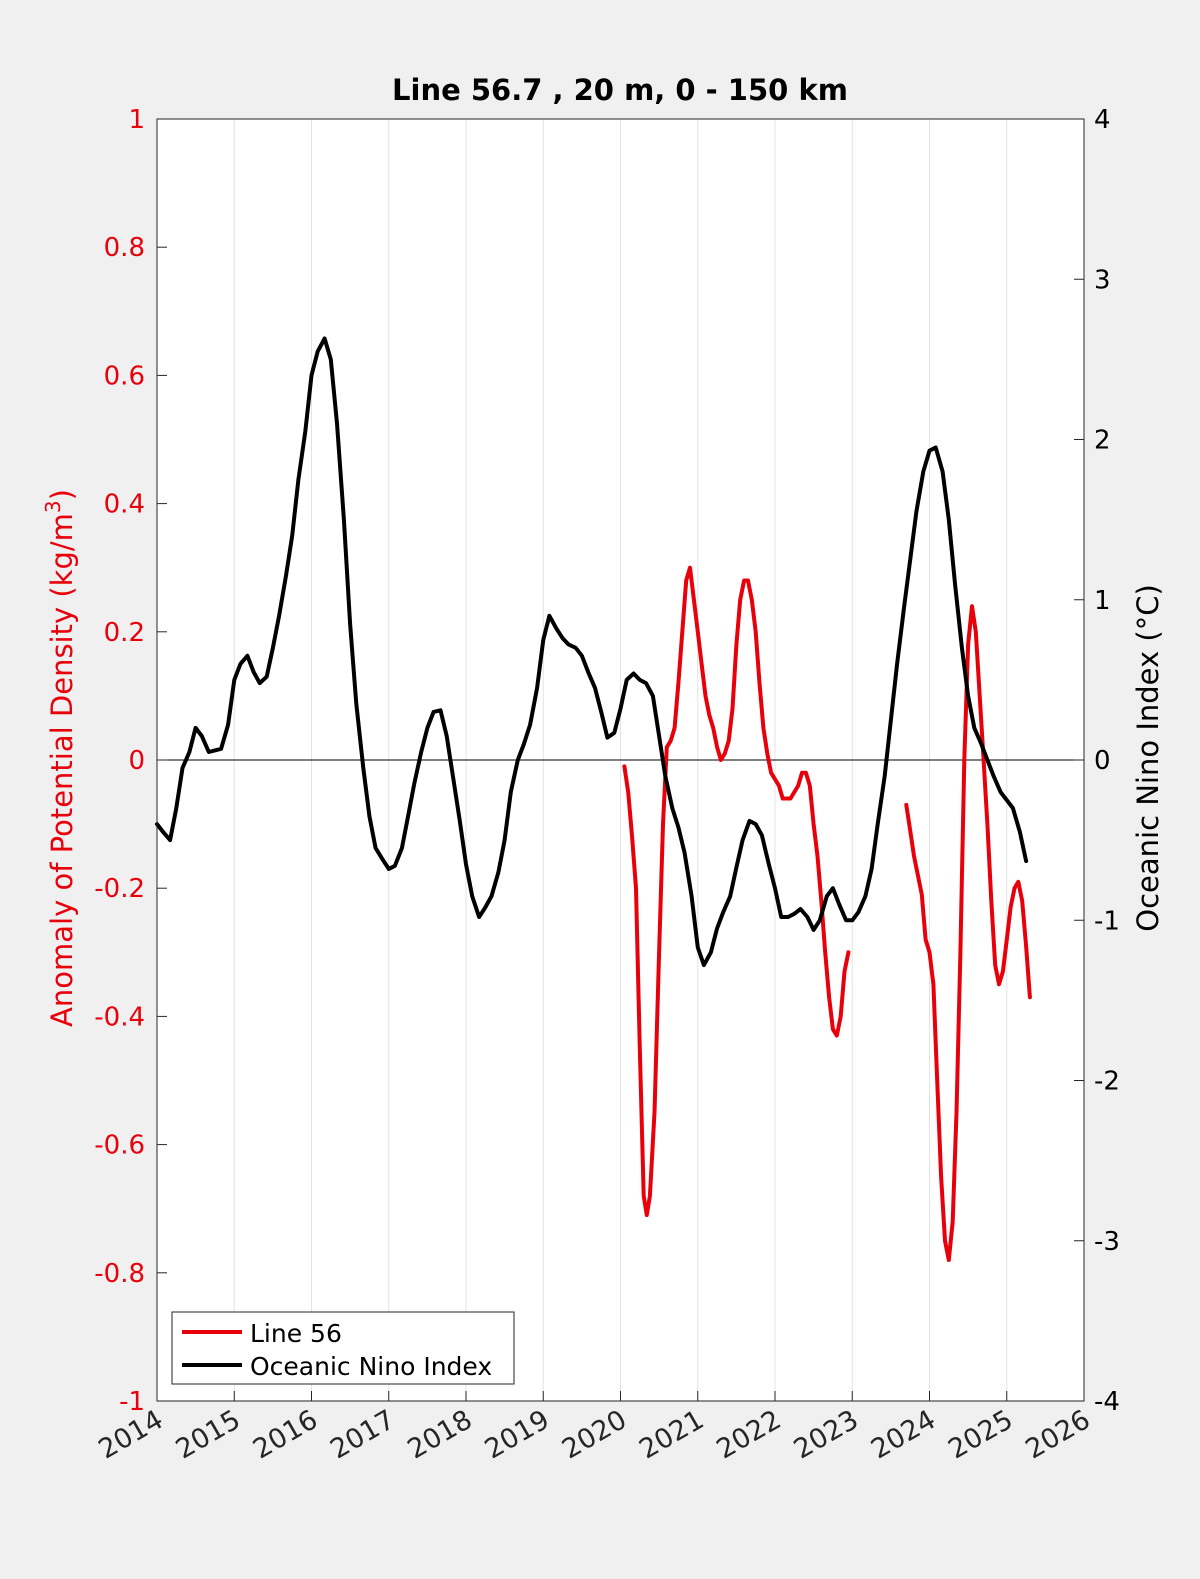 This screenshot has width=1200, height=1579. Describe the element at coordinates (132, 1402) in the screenshot. I see `left-y-tick-label: -1` at that location.